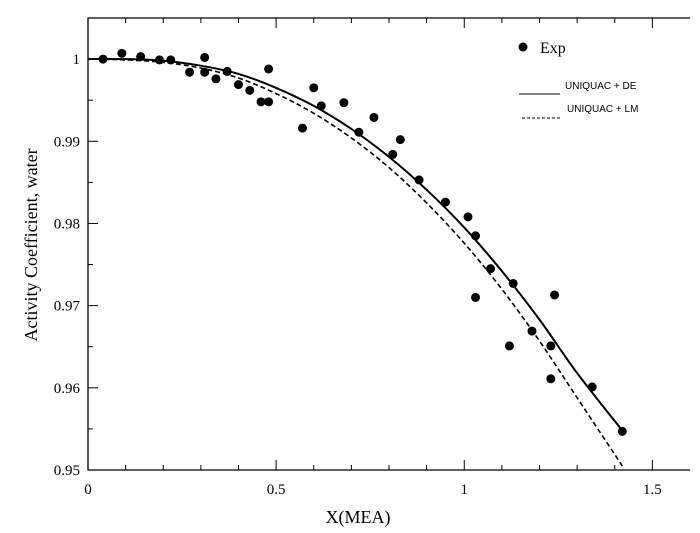 Image resolution: width=700 pixels, height=533 pixels. Describe the element at coordinates (578, 79) in the screenshot. I see `legend: Exp UNIQUAC + DE UNIQUAC + LM` at that location.